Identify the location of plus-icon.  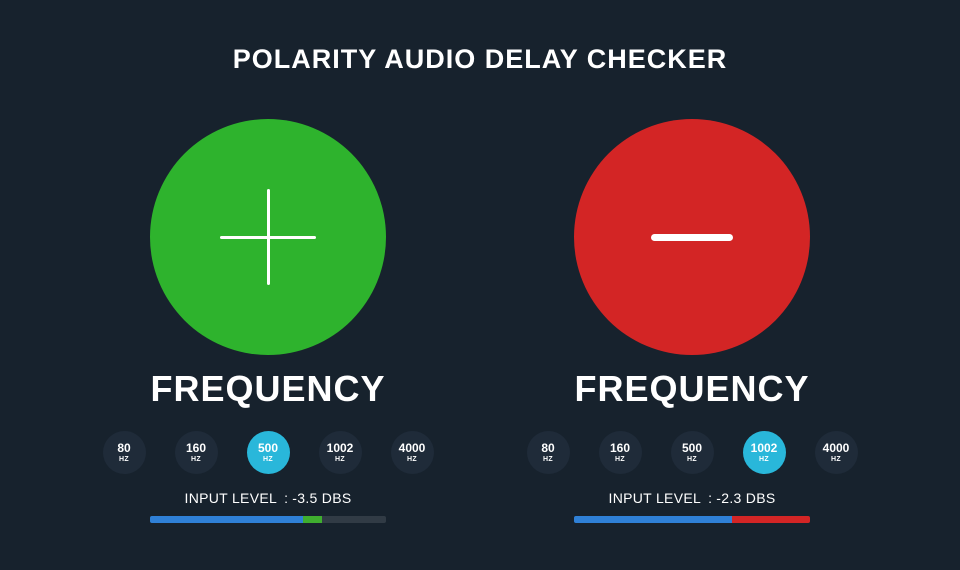
(268, 237).